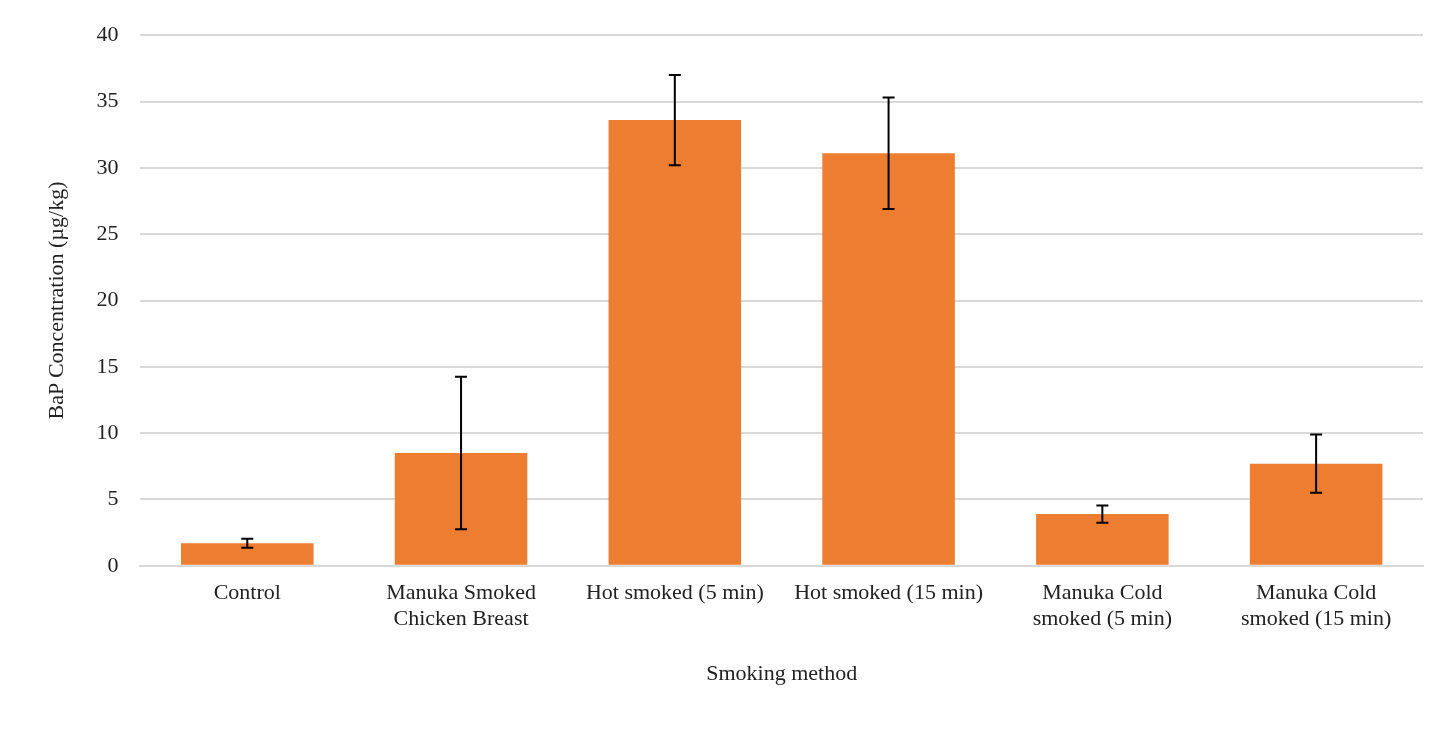  I want to click on y-tick-label: 40, so click(107, 33).